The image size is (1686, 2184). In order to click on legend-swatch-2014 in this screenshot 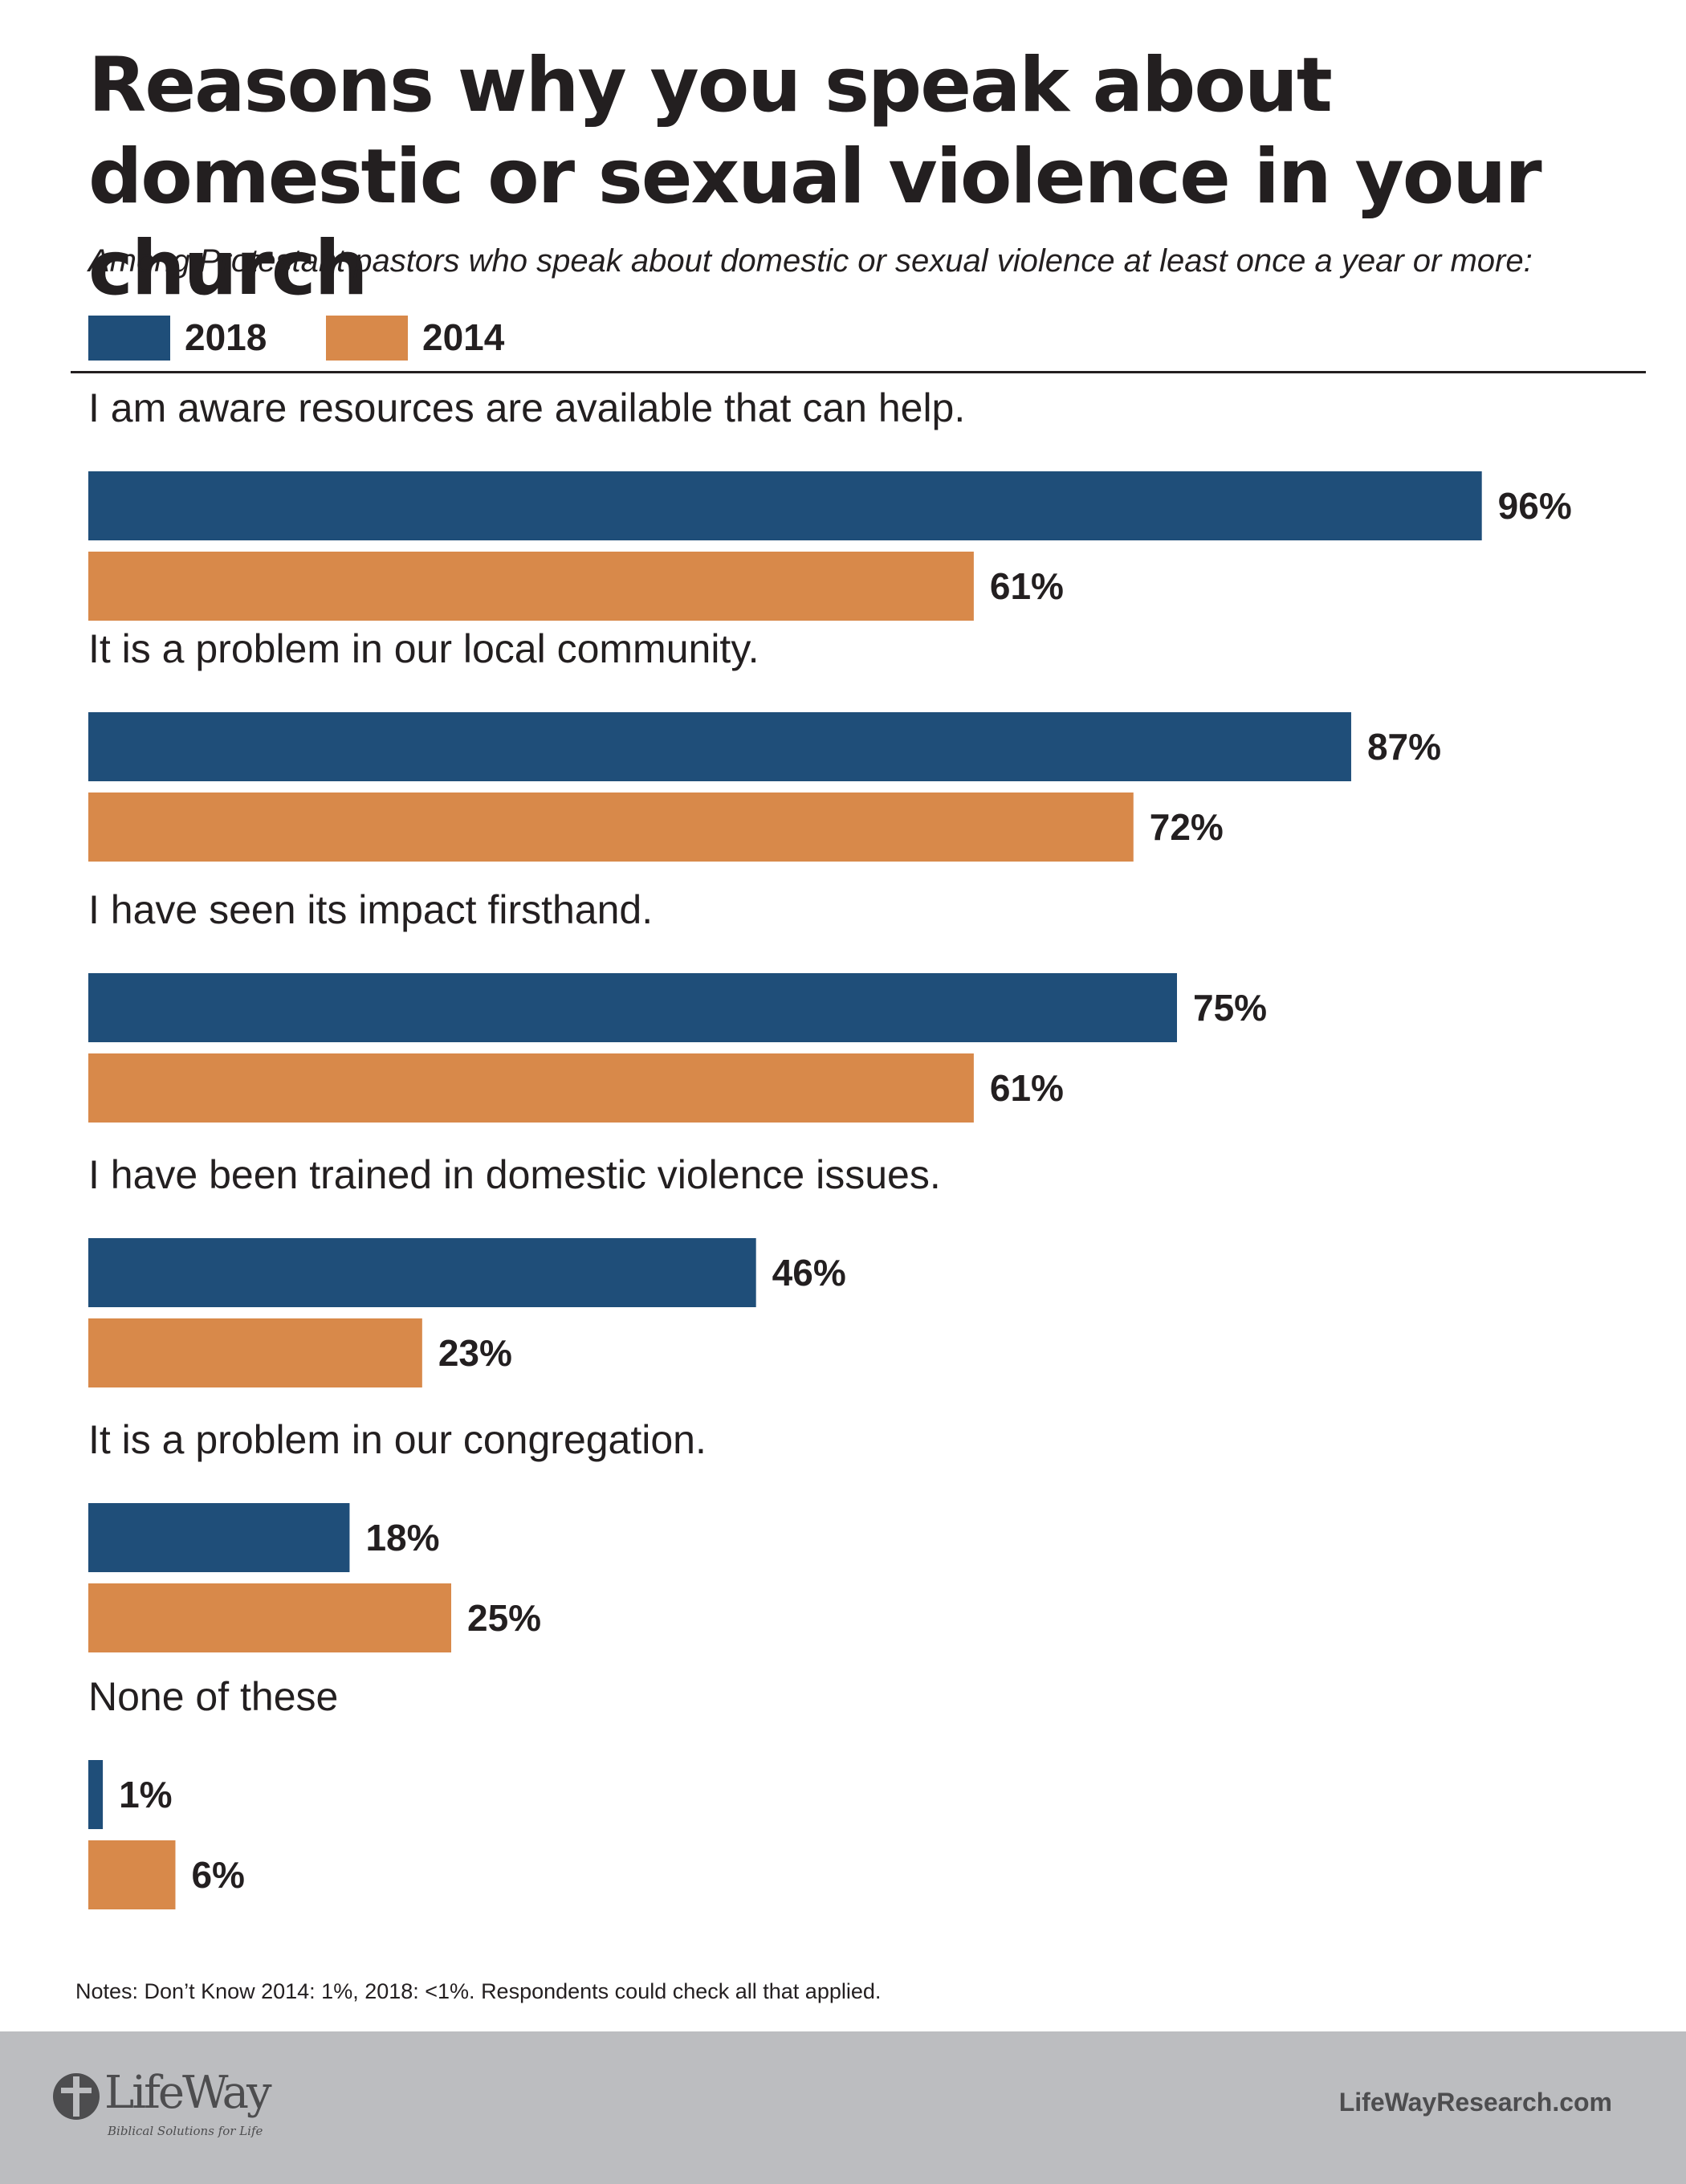, I will do `click(367, 338)`.